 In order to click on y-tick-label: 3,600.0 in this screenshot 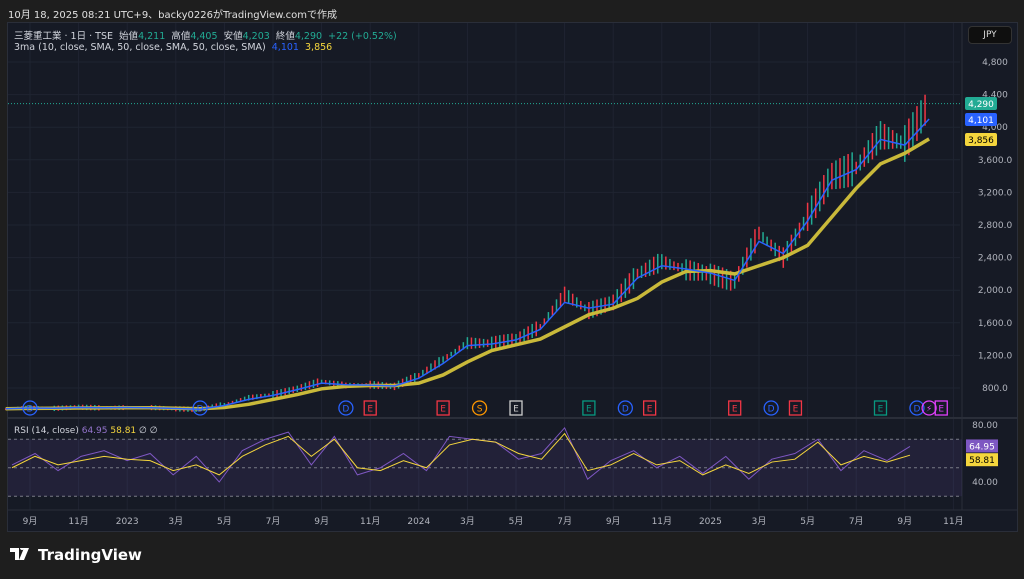, I will do `click(995, 161)`.